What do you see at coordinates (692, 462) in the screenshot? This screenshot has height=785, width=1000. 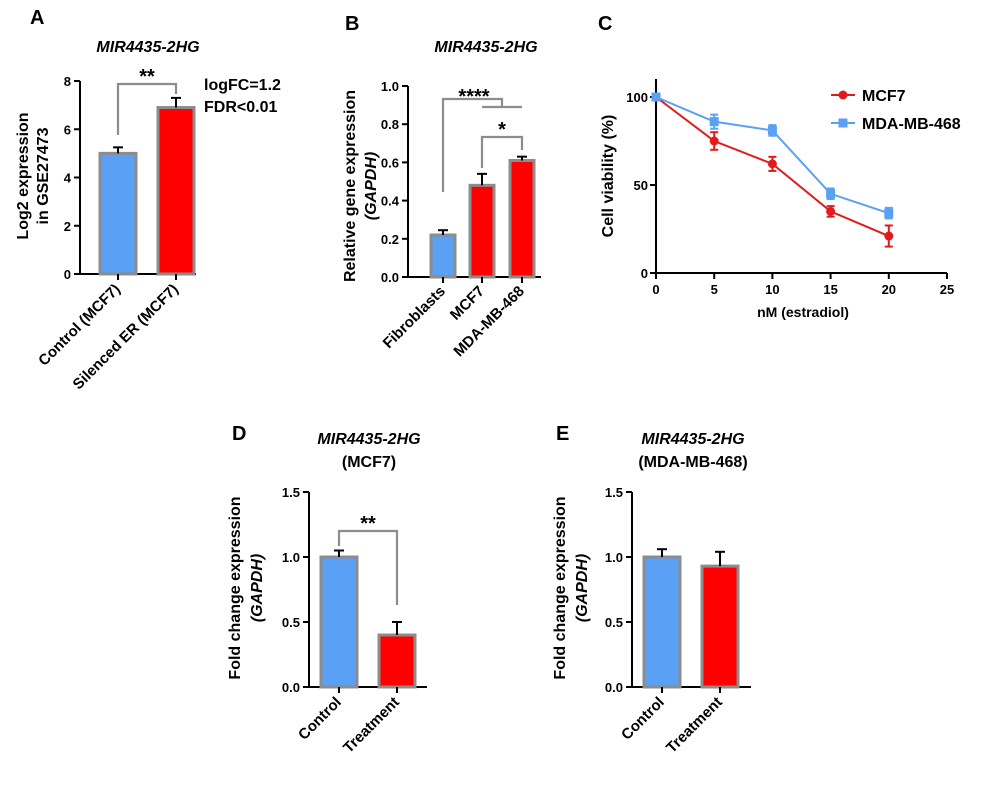 I see `panel-e-subtitle: (MDA-MB-468)` at bounding box center [692, 462].